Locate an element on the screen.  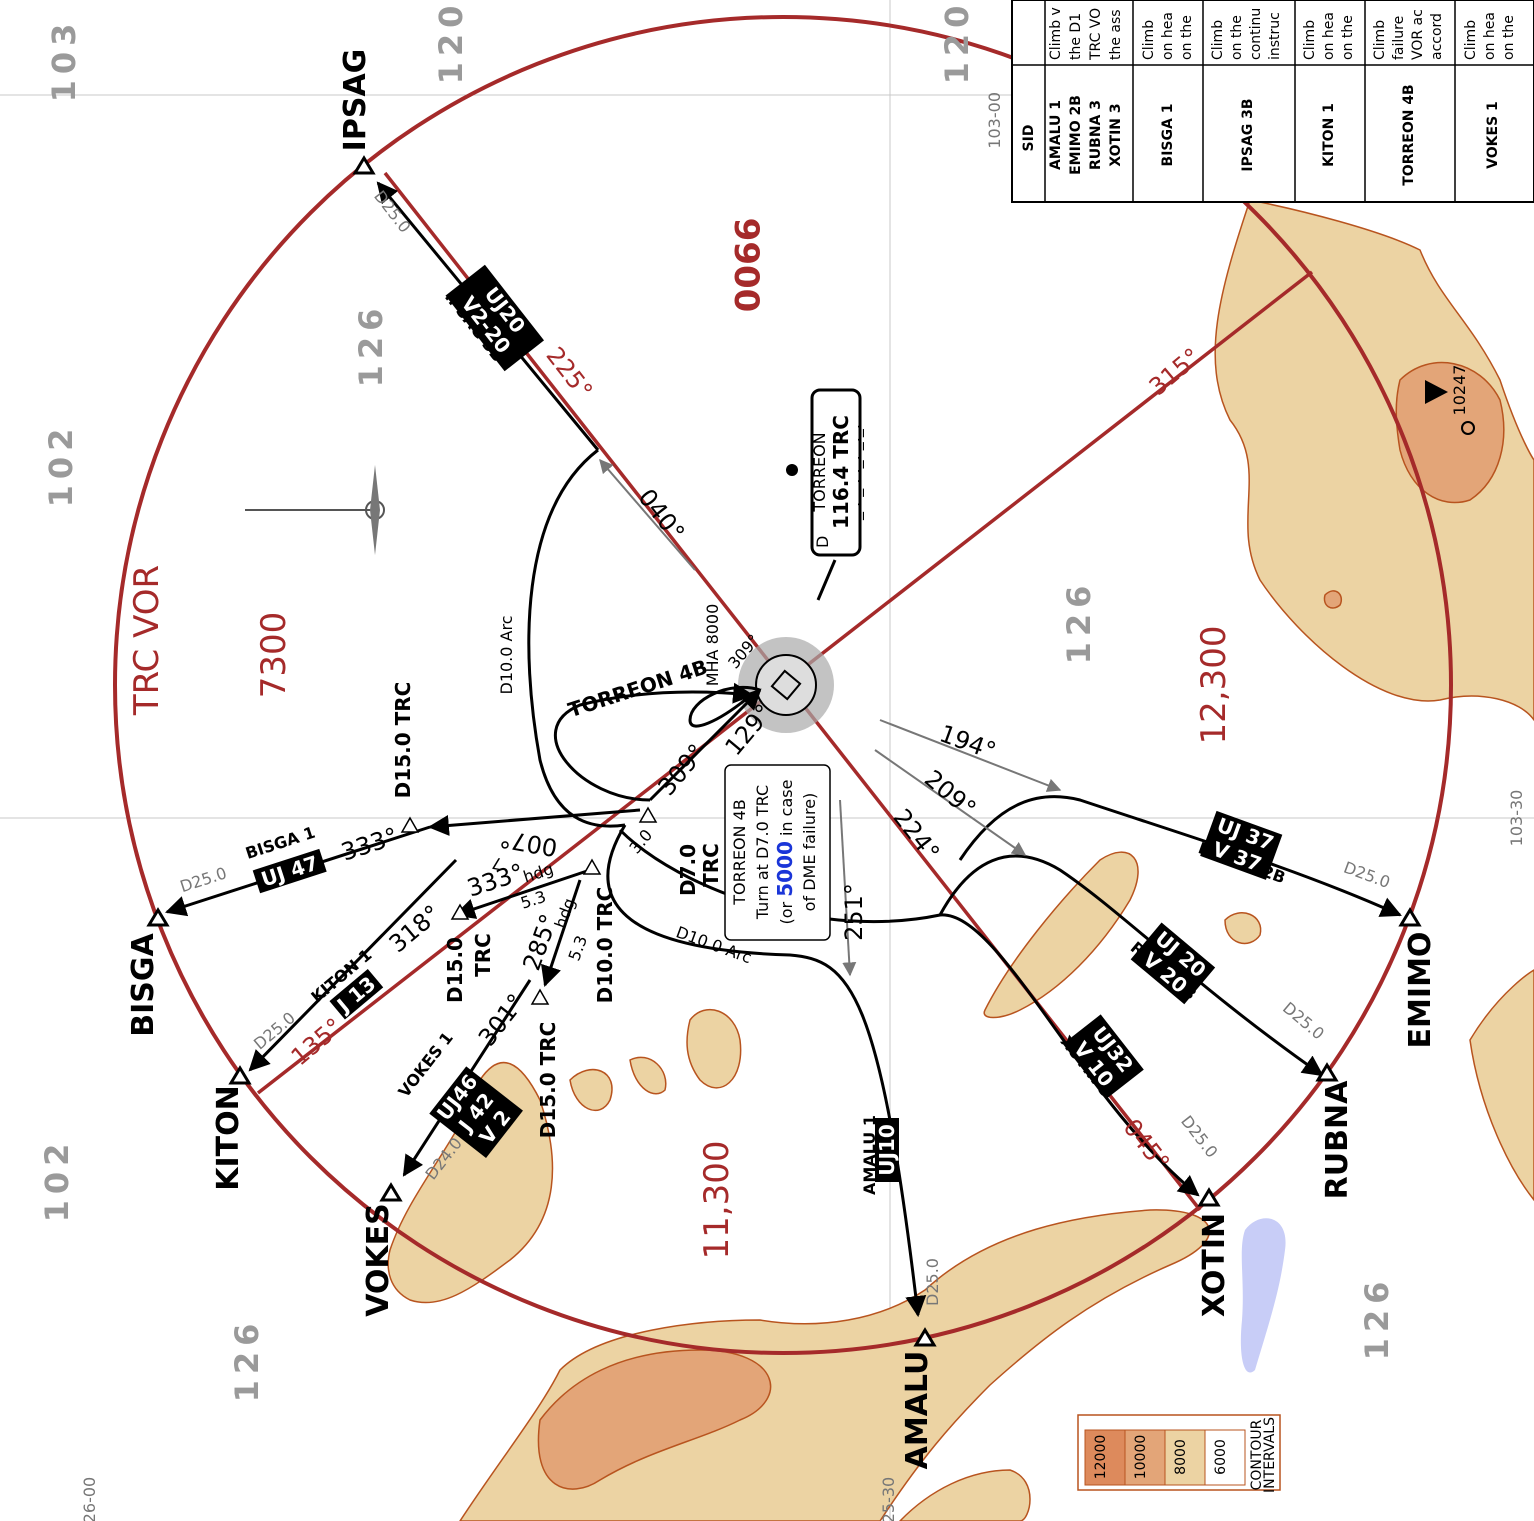
terrain-east is located at coordinates (1374, 460).